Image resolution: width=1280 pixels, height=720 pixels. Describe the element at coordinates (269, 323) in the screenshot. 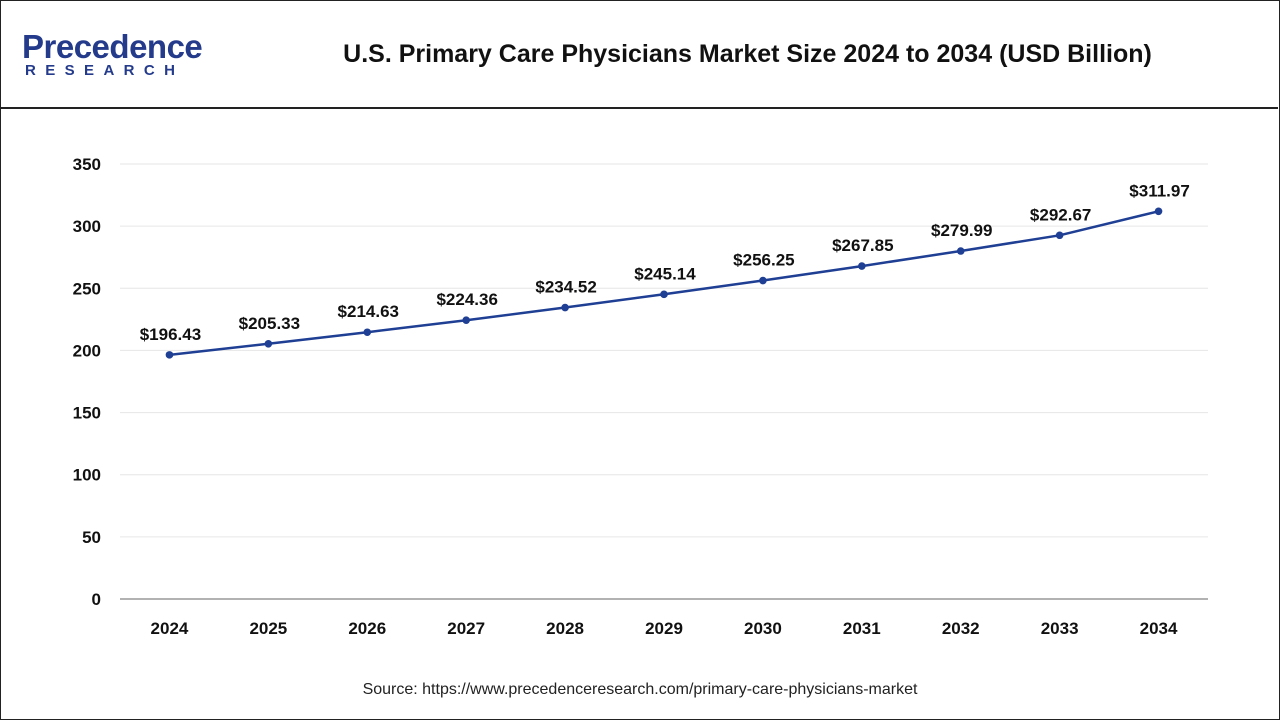

I see `data-label: $205.33` at that location.